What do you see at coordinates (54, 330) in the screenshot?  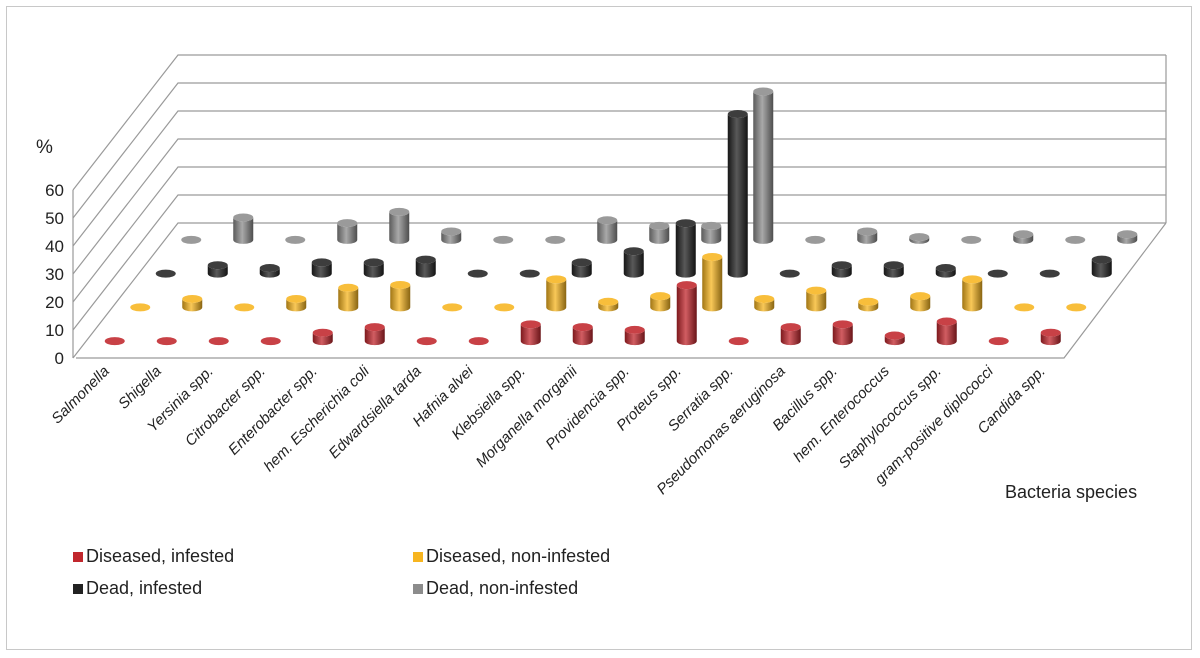 I see `y-tick-label: 10` at bounding box center [54, 330].